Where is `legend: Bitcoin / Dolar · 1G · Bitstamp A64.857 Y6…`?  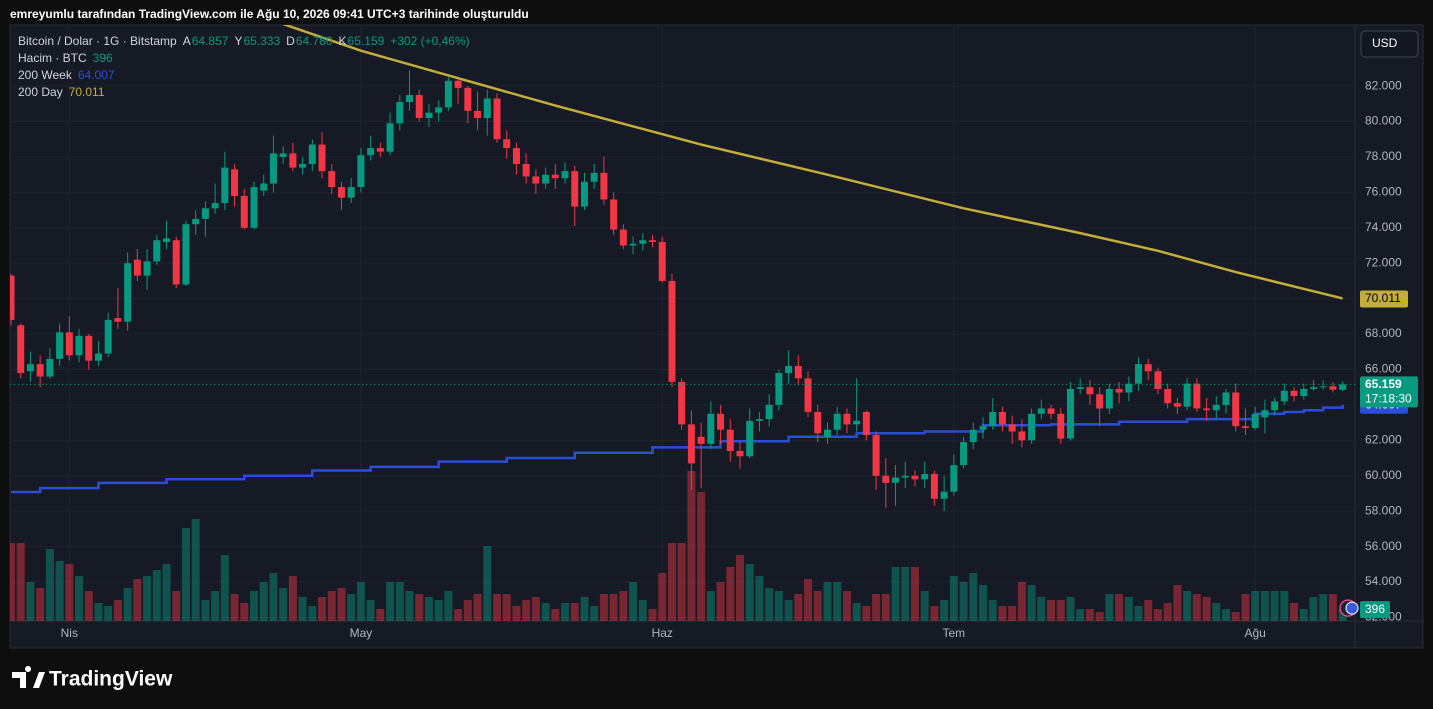
legend: Bitcoin / Dolar · 1G · Bitstamp A64.857 Y6… is located at coordinates (244, 66).